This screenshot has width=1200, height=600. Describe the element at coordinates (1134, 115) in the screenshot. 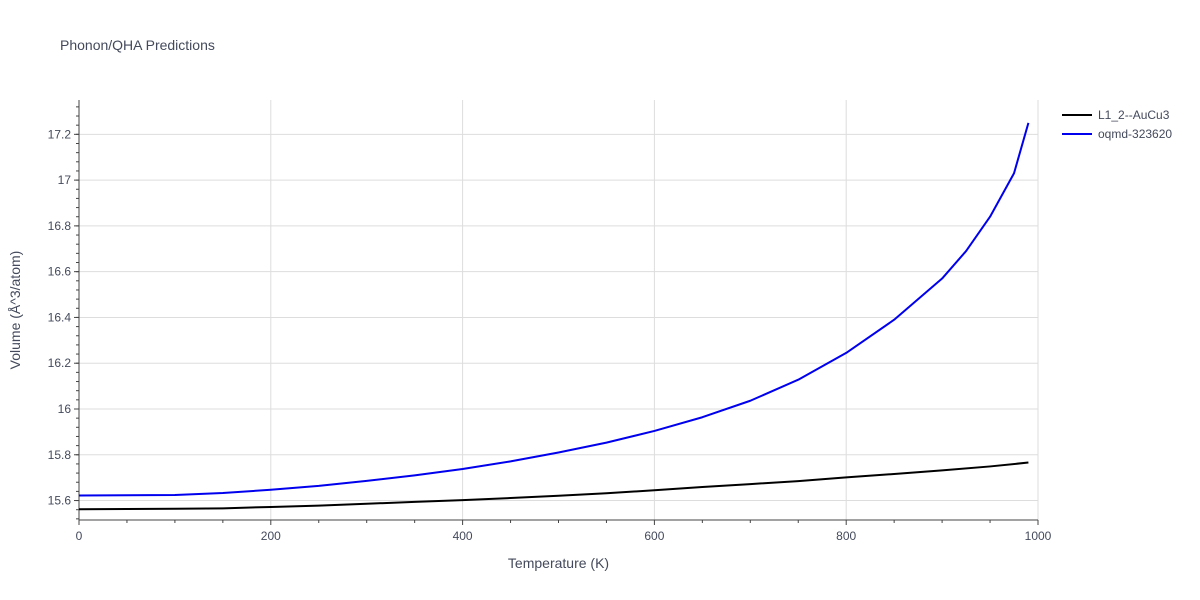

I see `legend-label: L1_2--AuCu3` at that location.